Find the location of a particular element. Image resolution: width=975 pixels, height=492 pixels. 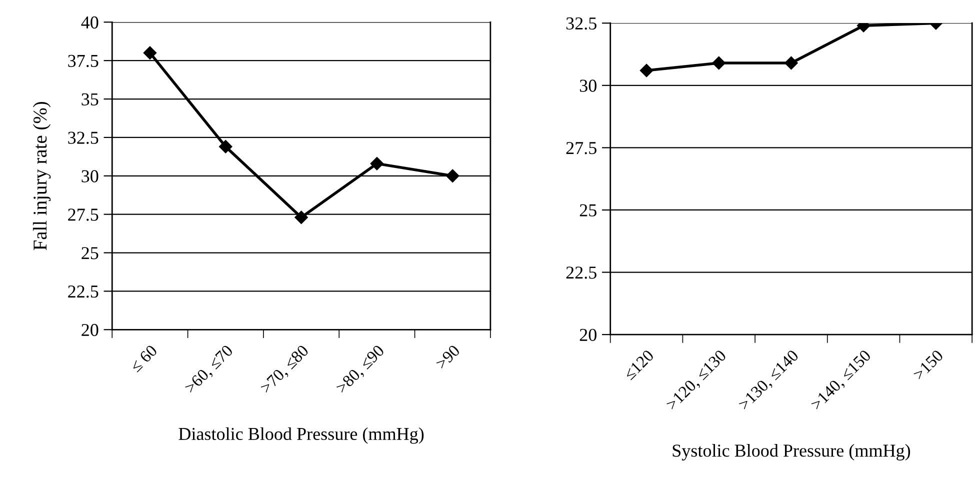

y-tick-label: 40 is located at coordinates (89, 22).